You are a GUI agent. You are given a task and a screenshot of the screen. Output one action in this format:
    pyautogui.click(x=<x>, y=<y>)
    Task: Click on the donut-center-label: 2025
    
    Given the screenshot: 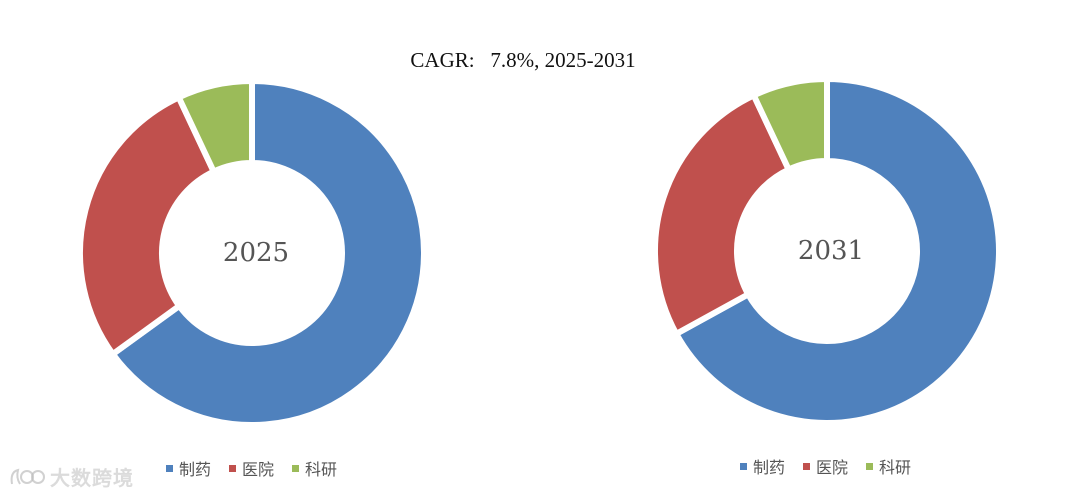 What is the action you would take?
    pyautogui.click(x=256, y=253)
    